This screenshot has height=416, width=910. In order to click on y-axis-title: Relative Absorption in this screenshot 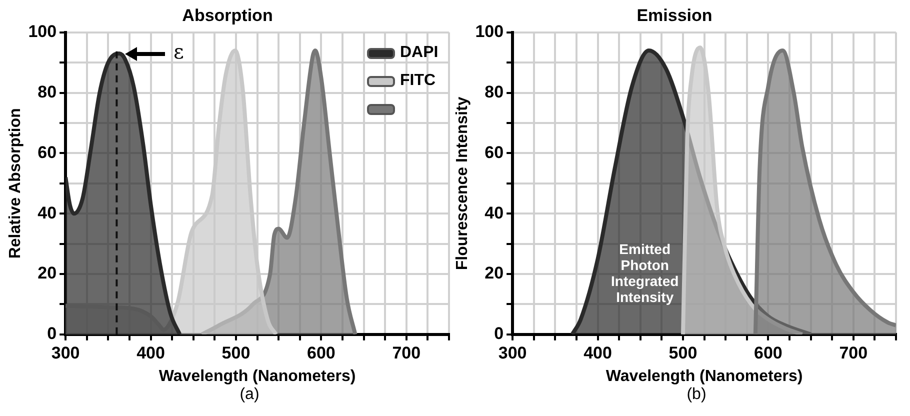, I will do `click(15, 183)`.